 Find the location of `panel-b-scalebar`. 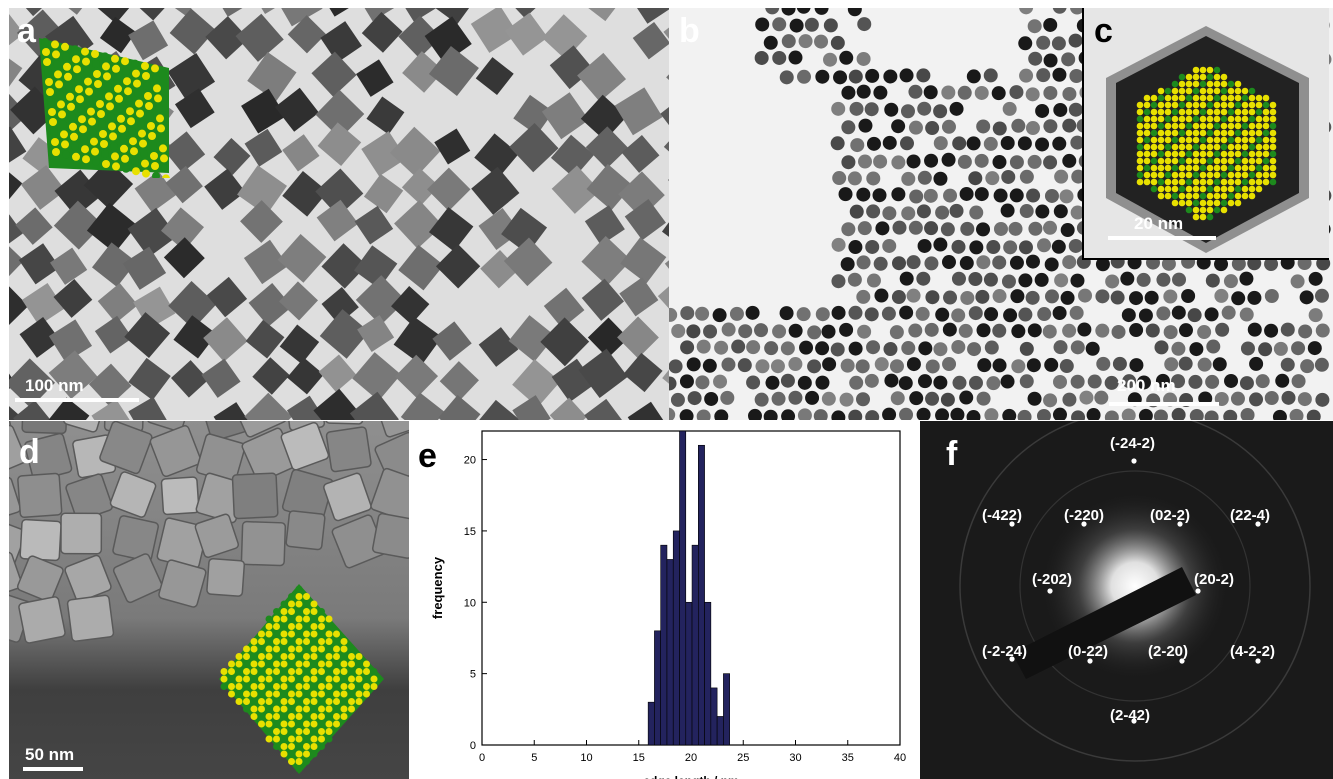

panel-b-scalebar is located at coordinates (1164, 404).